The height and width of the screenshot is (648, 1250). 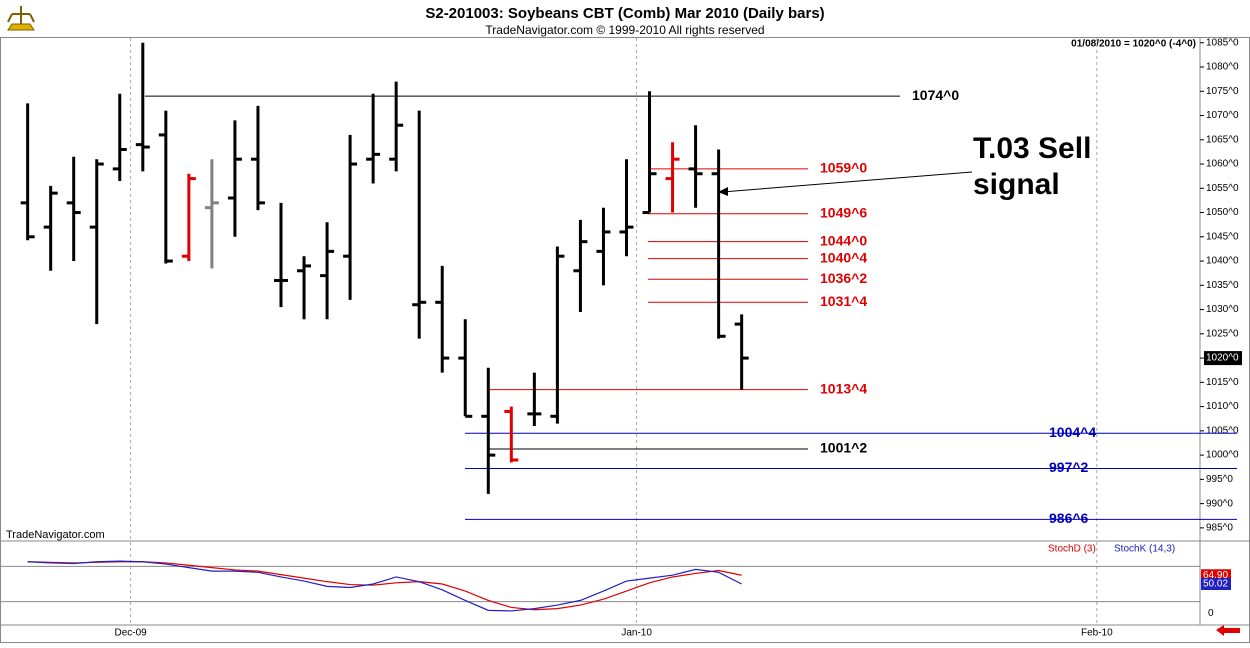 I want to click on last-value-box, so click(x=1216, y=583).